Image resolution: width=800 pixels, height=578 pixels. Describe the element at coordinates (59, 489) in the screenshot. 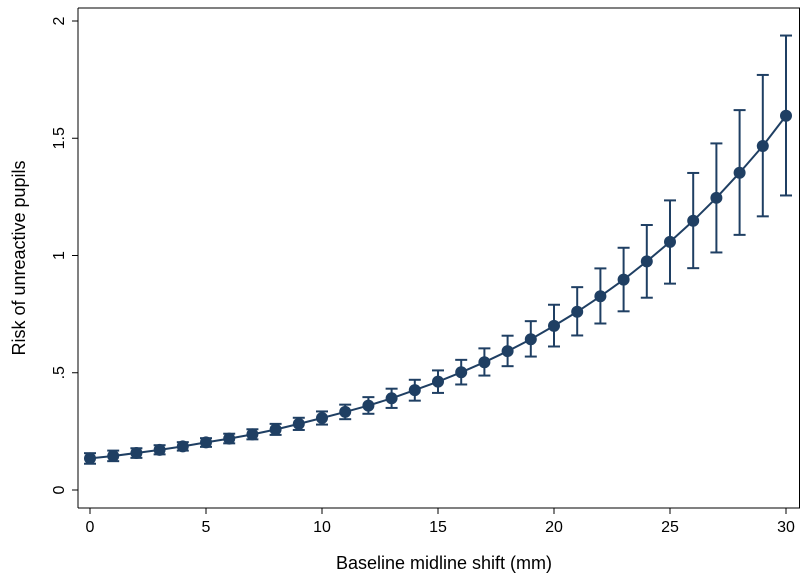

I see `y-tick-label: 0` at that location.